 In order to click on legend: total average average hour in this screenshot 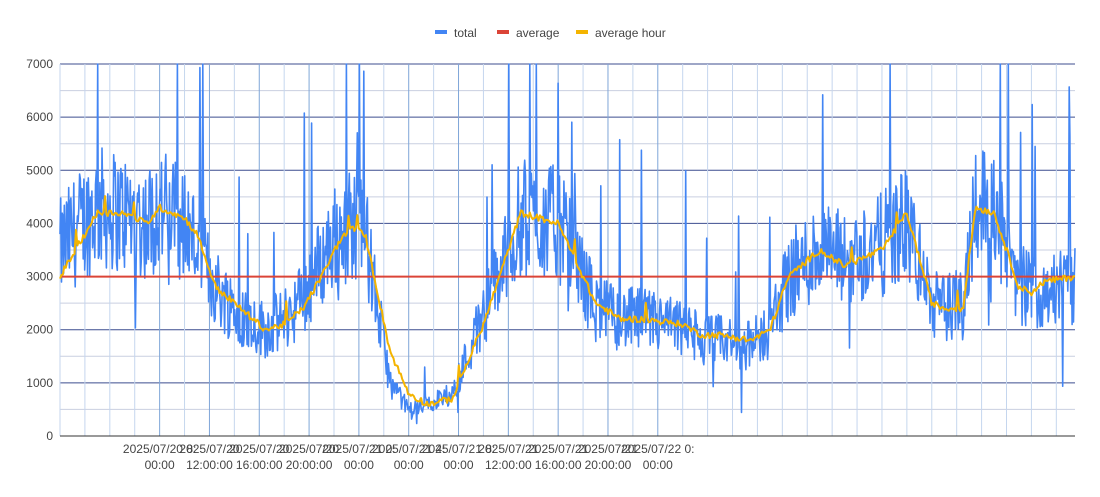, I will do `click(550, 33)`.